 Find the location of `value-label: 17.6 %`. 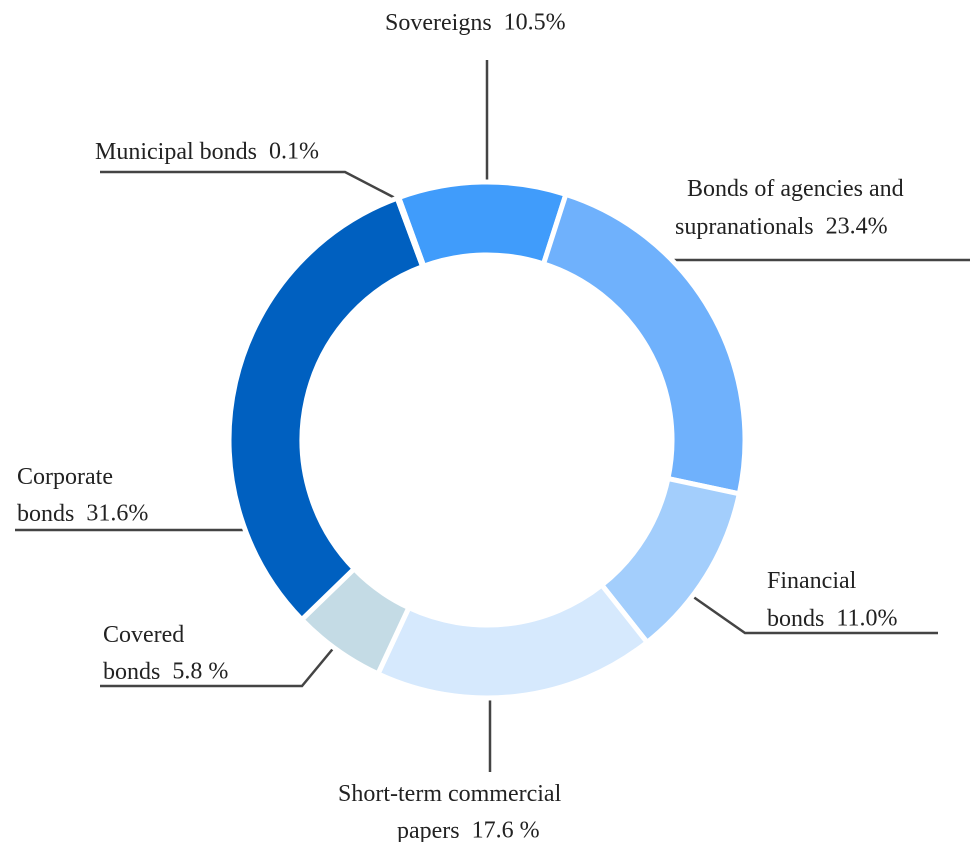

value-label: 17.6 % is located at coordinates (506, 830).